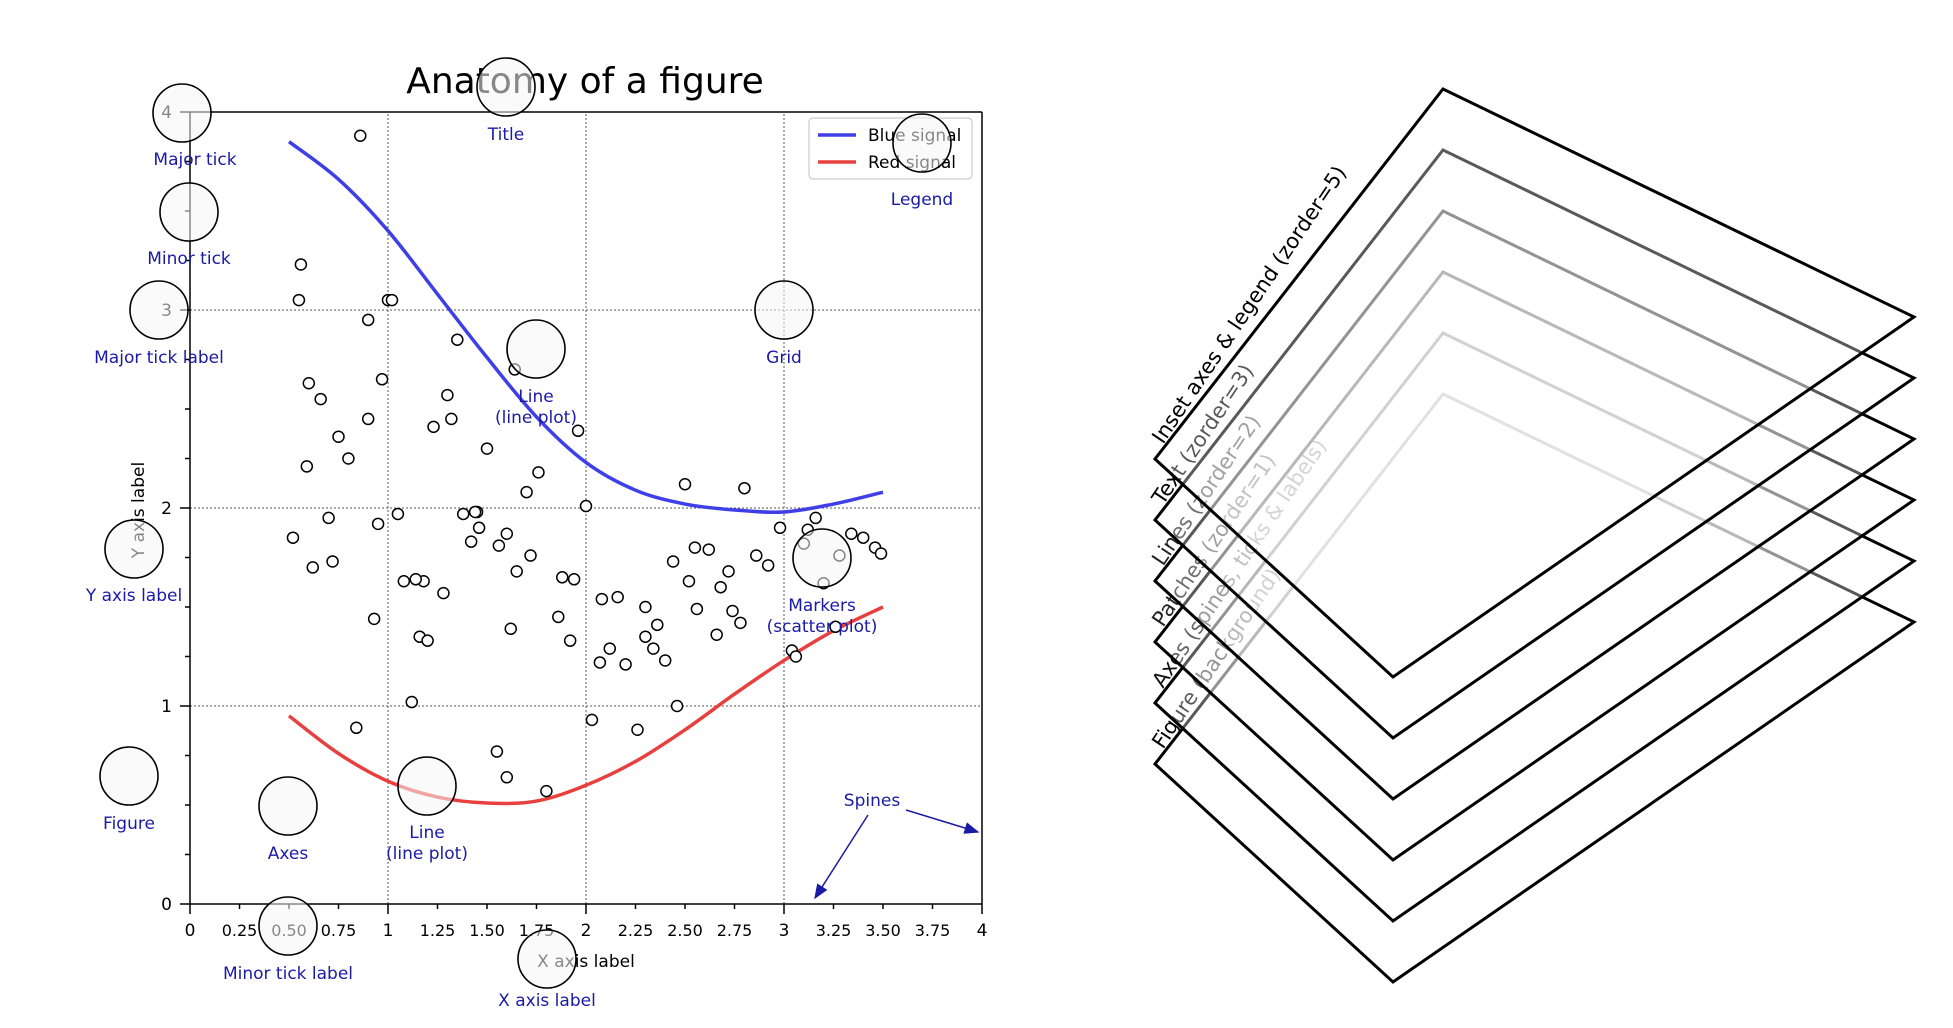 The height and width of the screenshot is (1028, 1953). I want to click on y-major-tick-label: 1, so click(166, 707).